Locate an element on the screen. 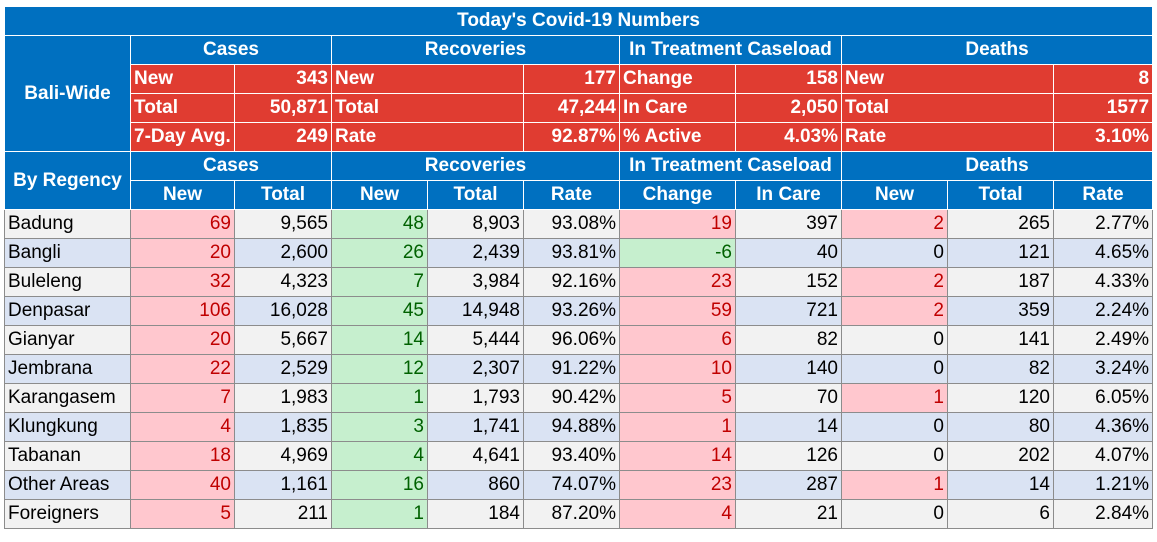  table-cell: 2,439 is located at coordinates (475, 253).